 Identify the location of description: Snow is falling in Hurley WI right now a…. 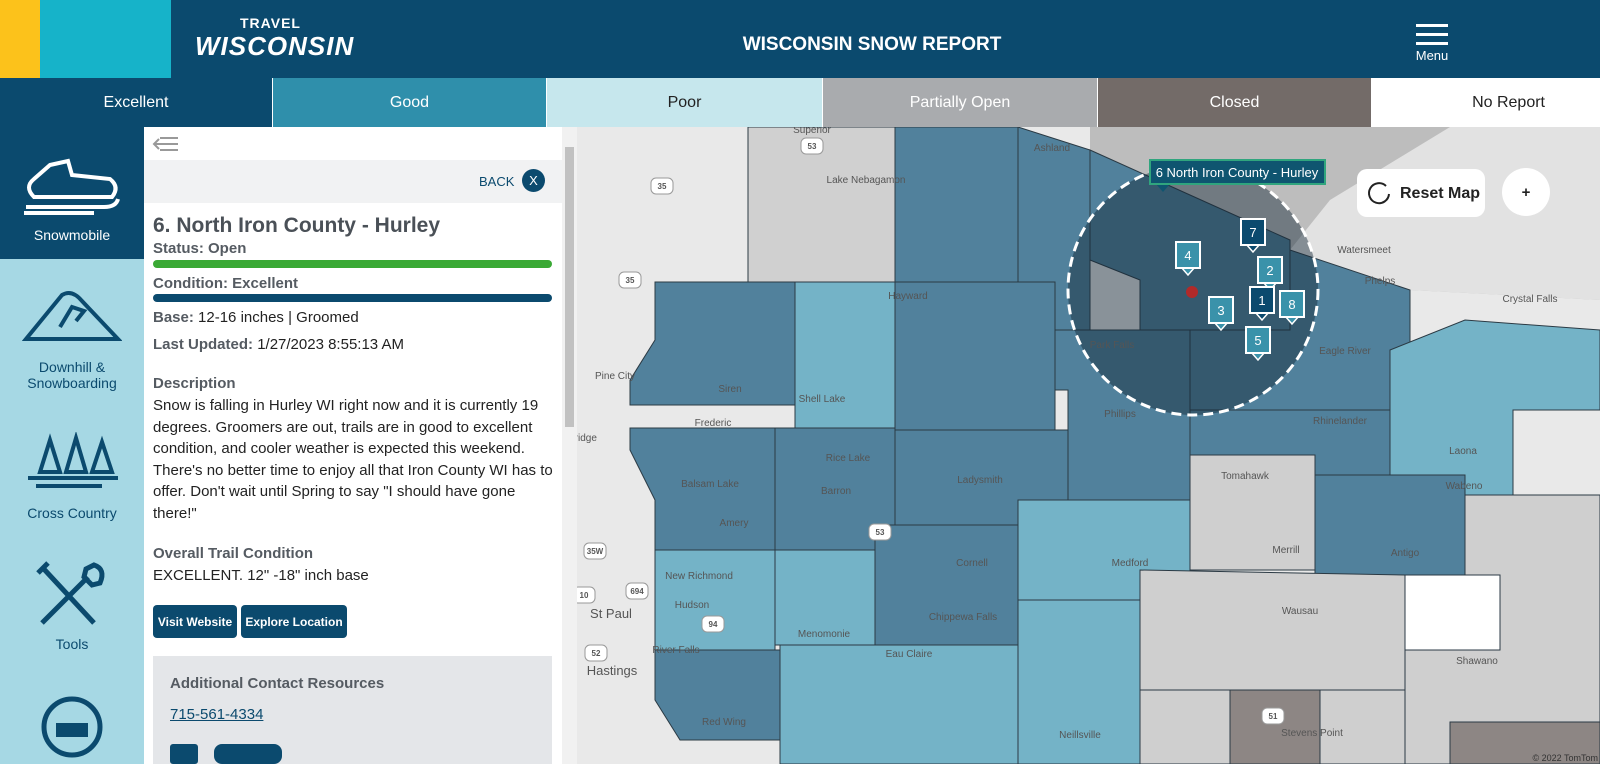
(353, 459).